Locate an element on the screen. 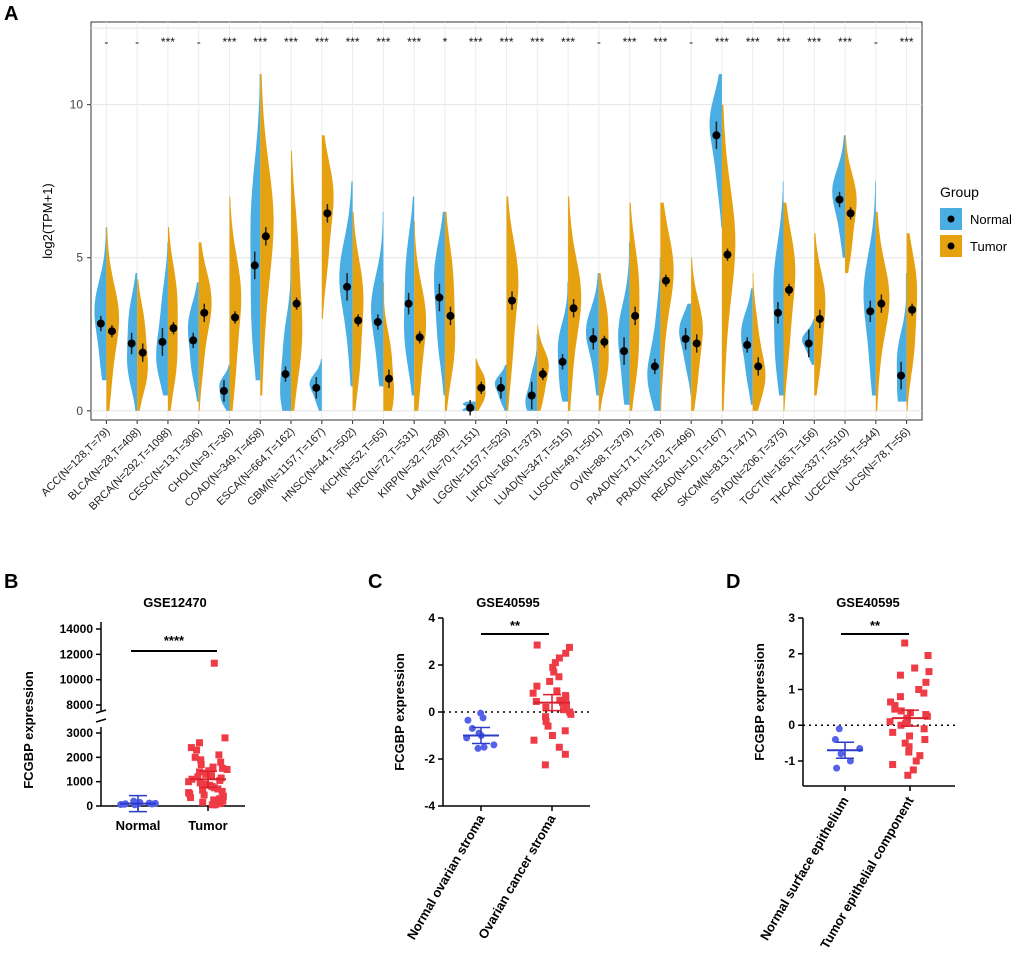 This screenshot has width=1020, height=961. axis-break-b is located at coordinates (101, 711).